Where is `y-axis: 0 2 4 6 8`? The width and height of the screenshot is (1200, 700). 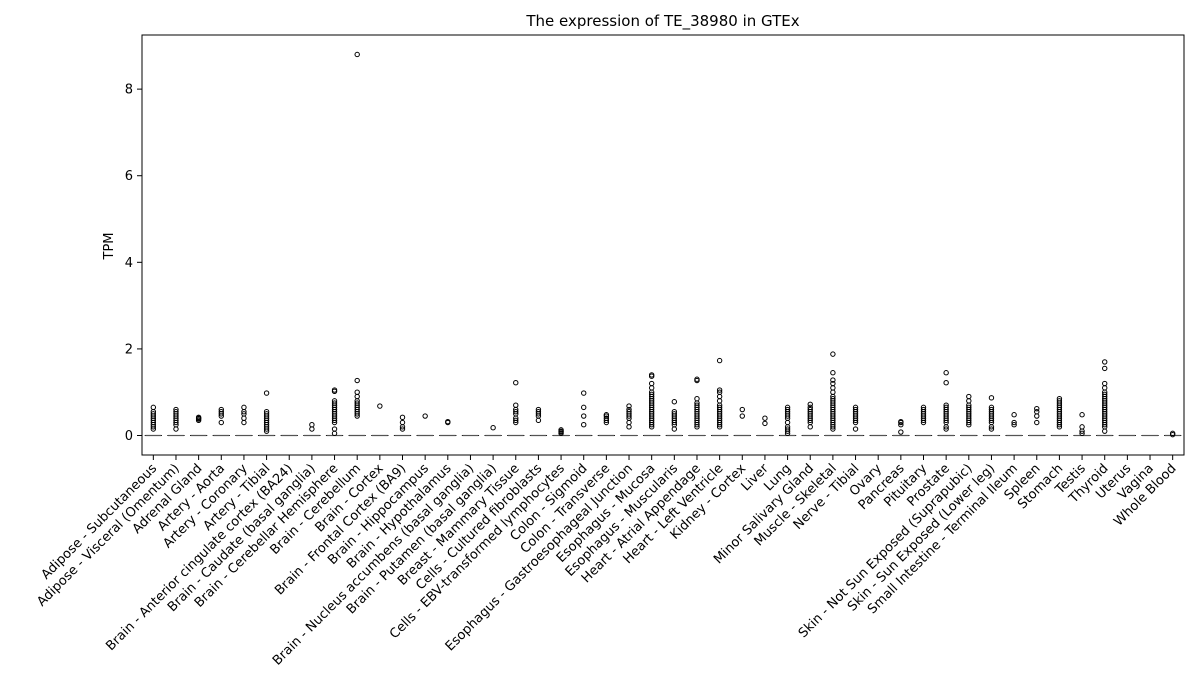
y-axis: 0 2 4 6 8 is located at coordinates (133, 263).